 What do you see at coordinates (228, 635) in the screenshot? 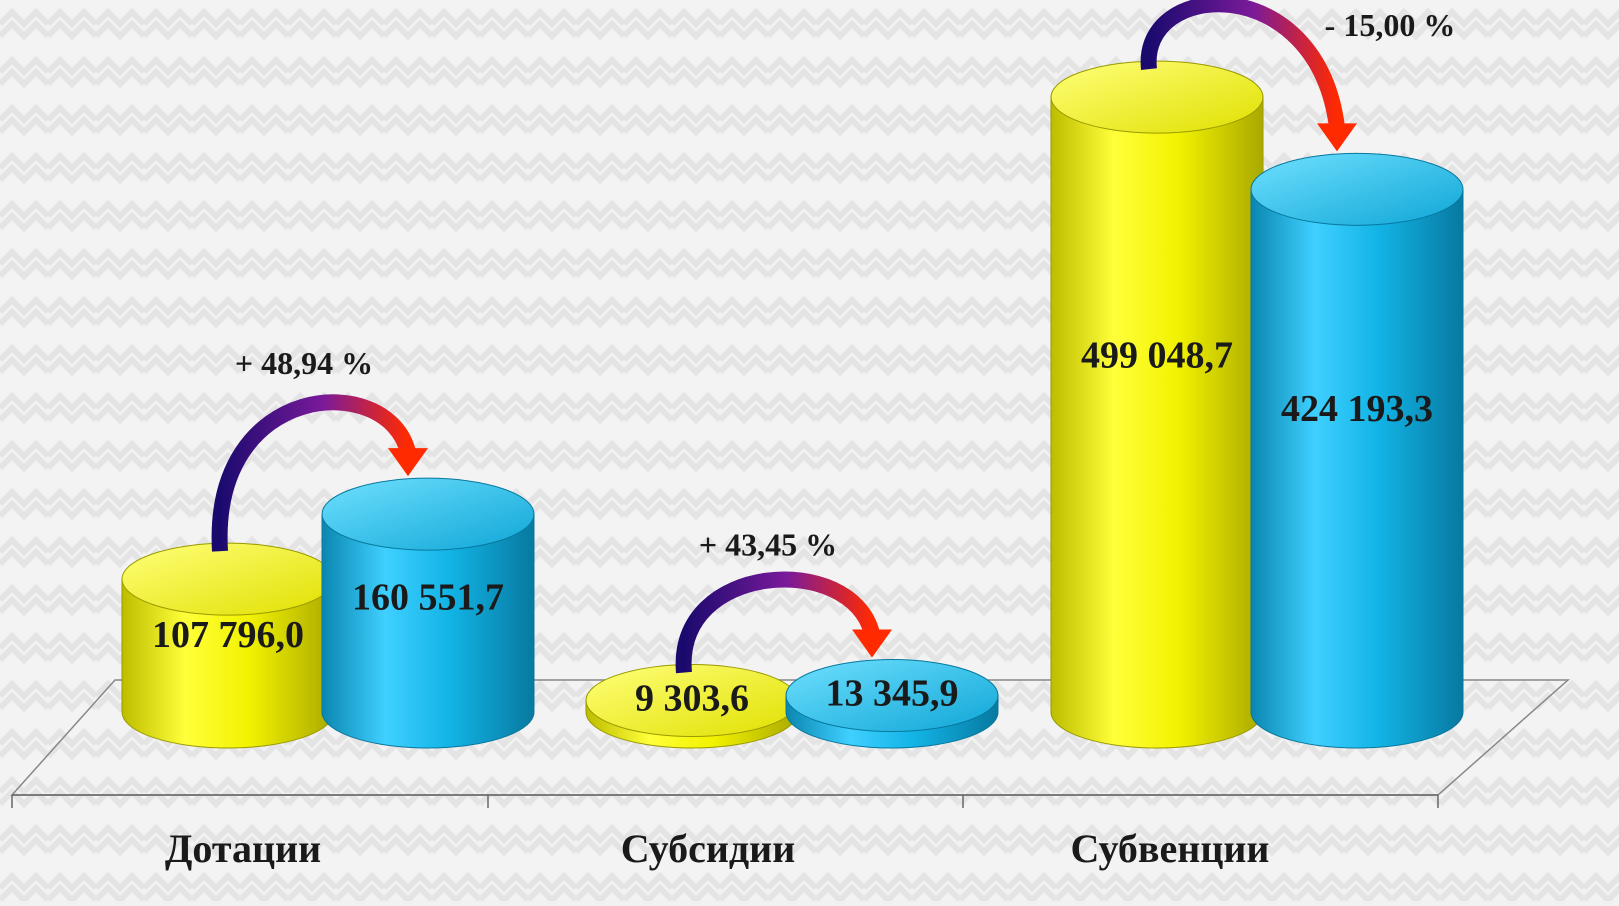
I see `data-label-0-0: 107 796,0` at bounding box center [228, 635].